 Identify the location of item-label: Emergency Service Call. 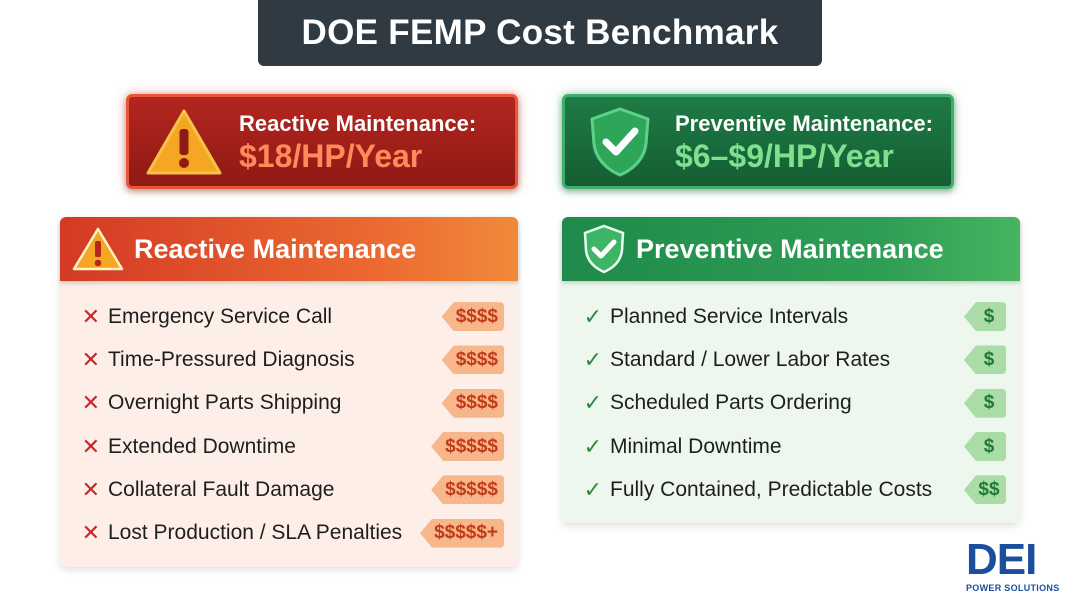
(220, 316).